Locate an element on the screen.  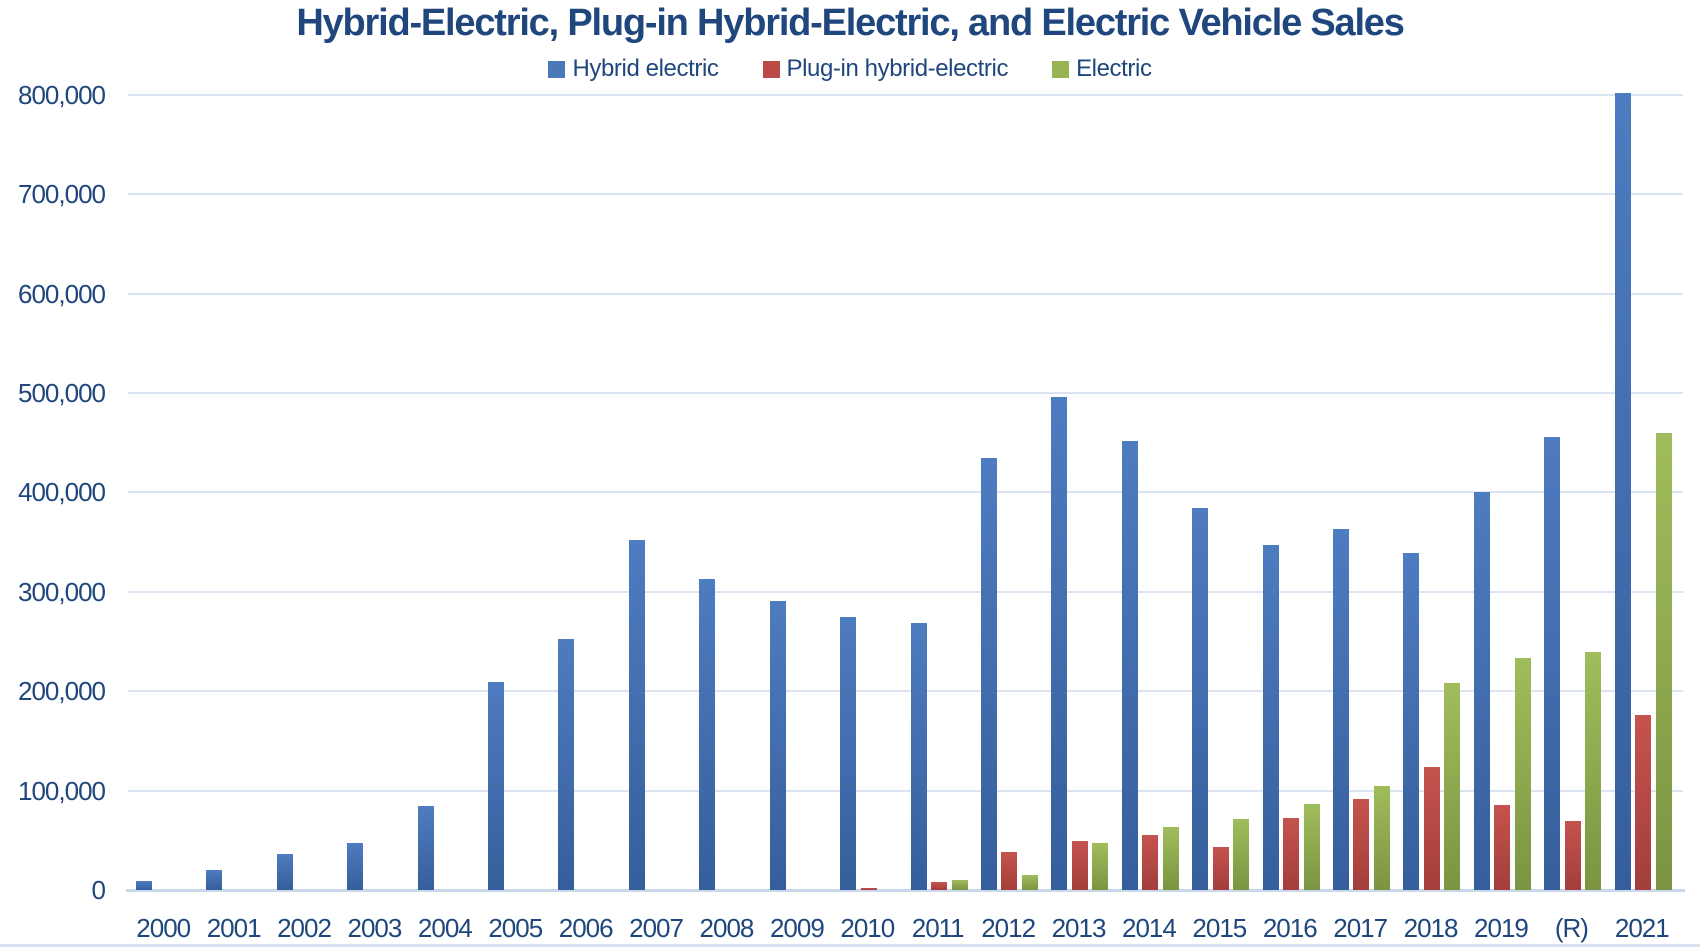
bar-hybrid-electric-2019 is located at coordinates (1481, 690).